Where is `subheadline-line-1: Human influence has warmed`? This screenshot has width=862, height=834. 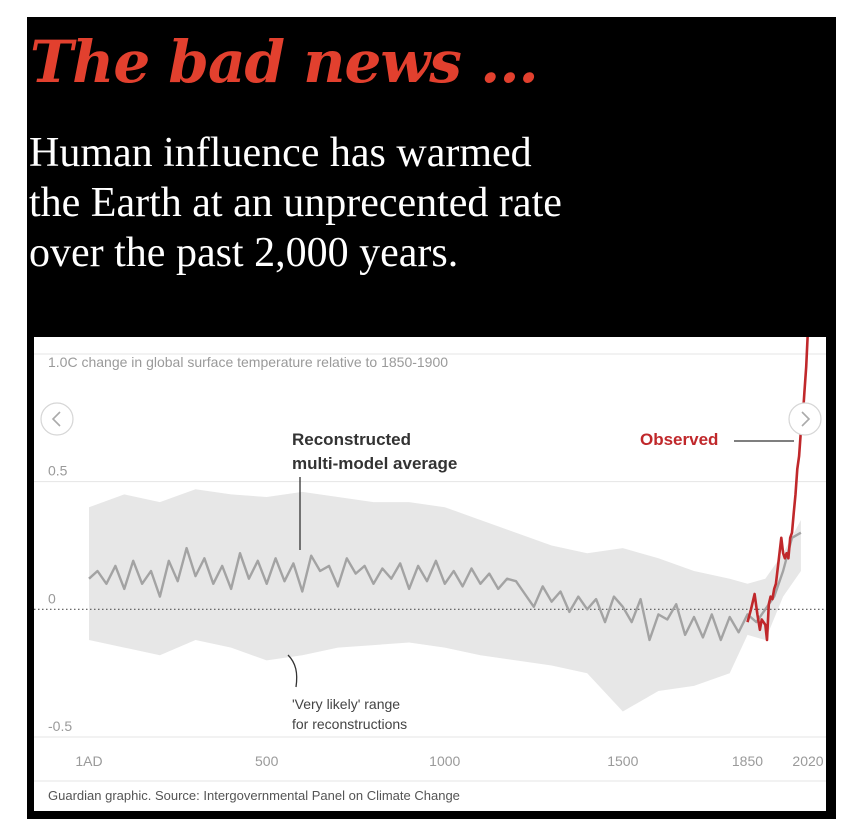 subheadline-line-1: Human influence has warmed is located at coordinates (280, 153).